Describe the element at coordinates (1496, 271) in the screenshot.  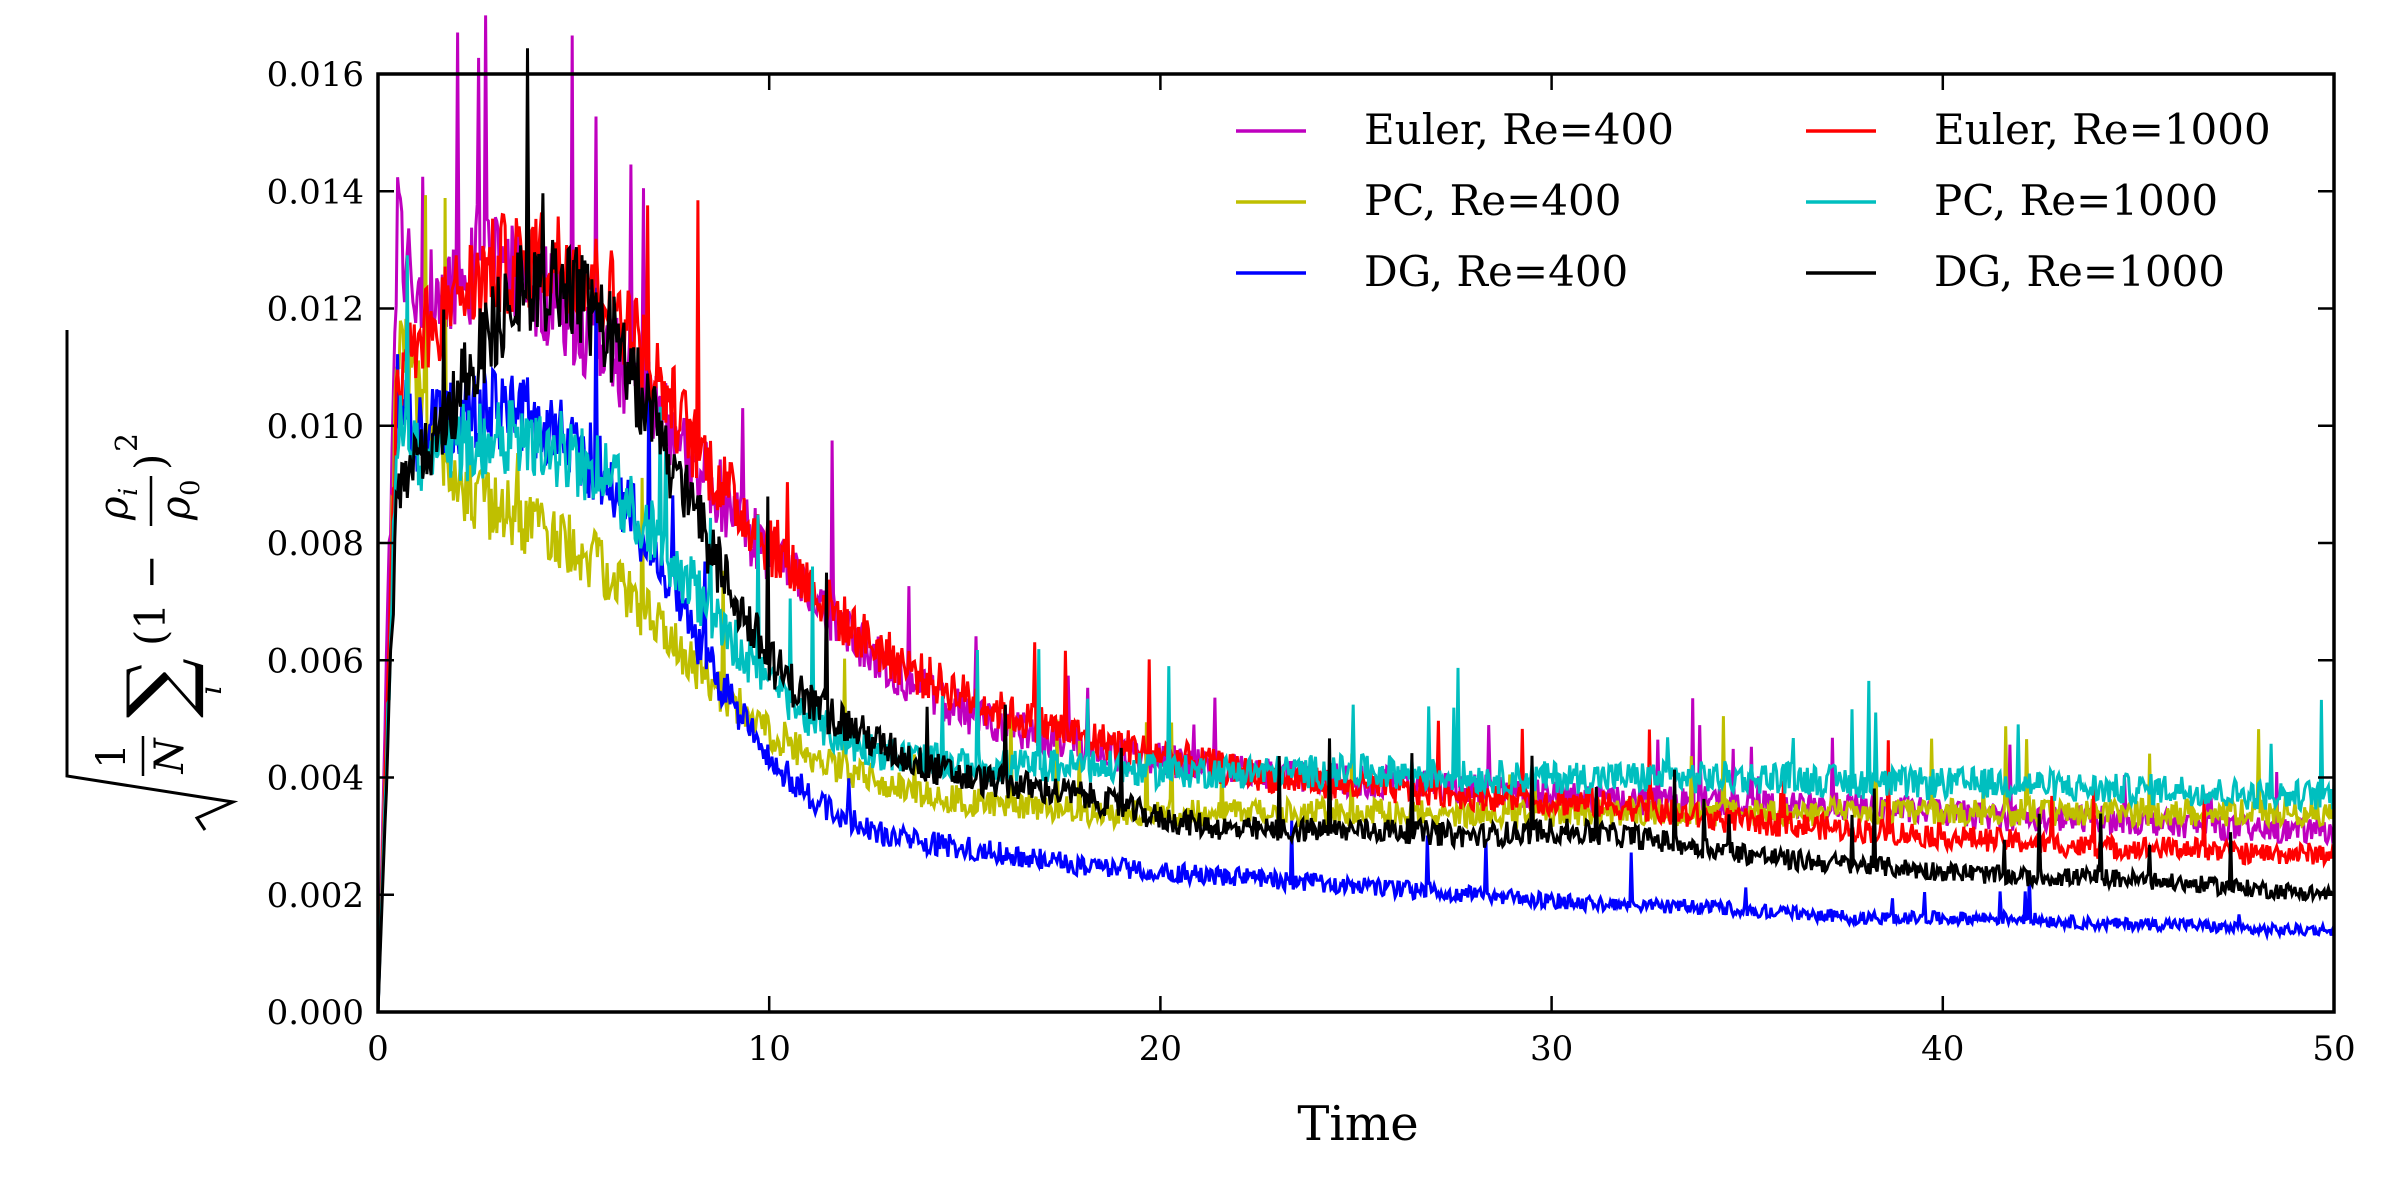
I see `legend-label: DG, Re=400` at that location.